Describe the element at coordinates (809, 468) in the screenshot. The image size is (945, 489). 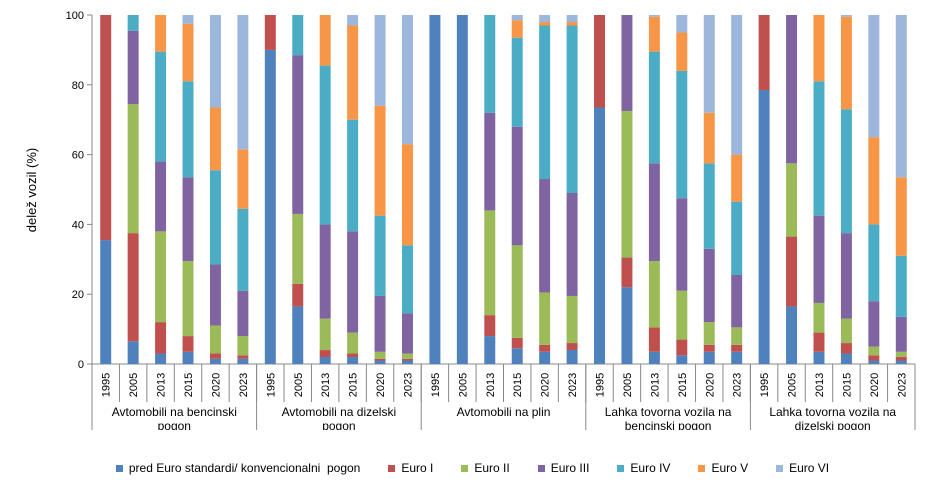
I see `legend-label: Euro VI` at that location.